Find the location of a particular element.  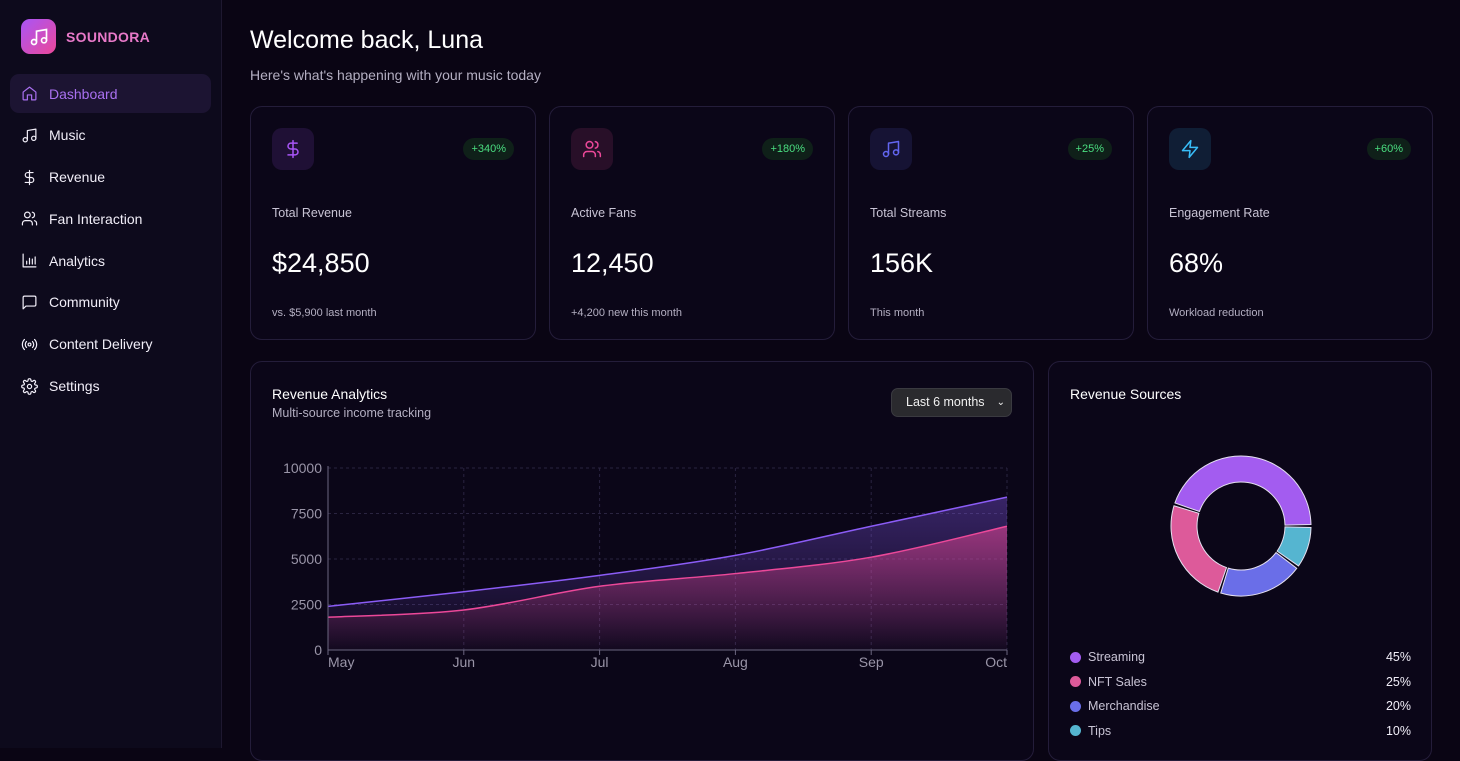

brand-name: SOUNDORA is located at coordinates (108, 37).